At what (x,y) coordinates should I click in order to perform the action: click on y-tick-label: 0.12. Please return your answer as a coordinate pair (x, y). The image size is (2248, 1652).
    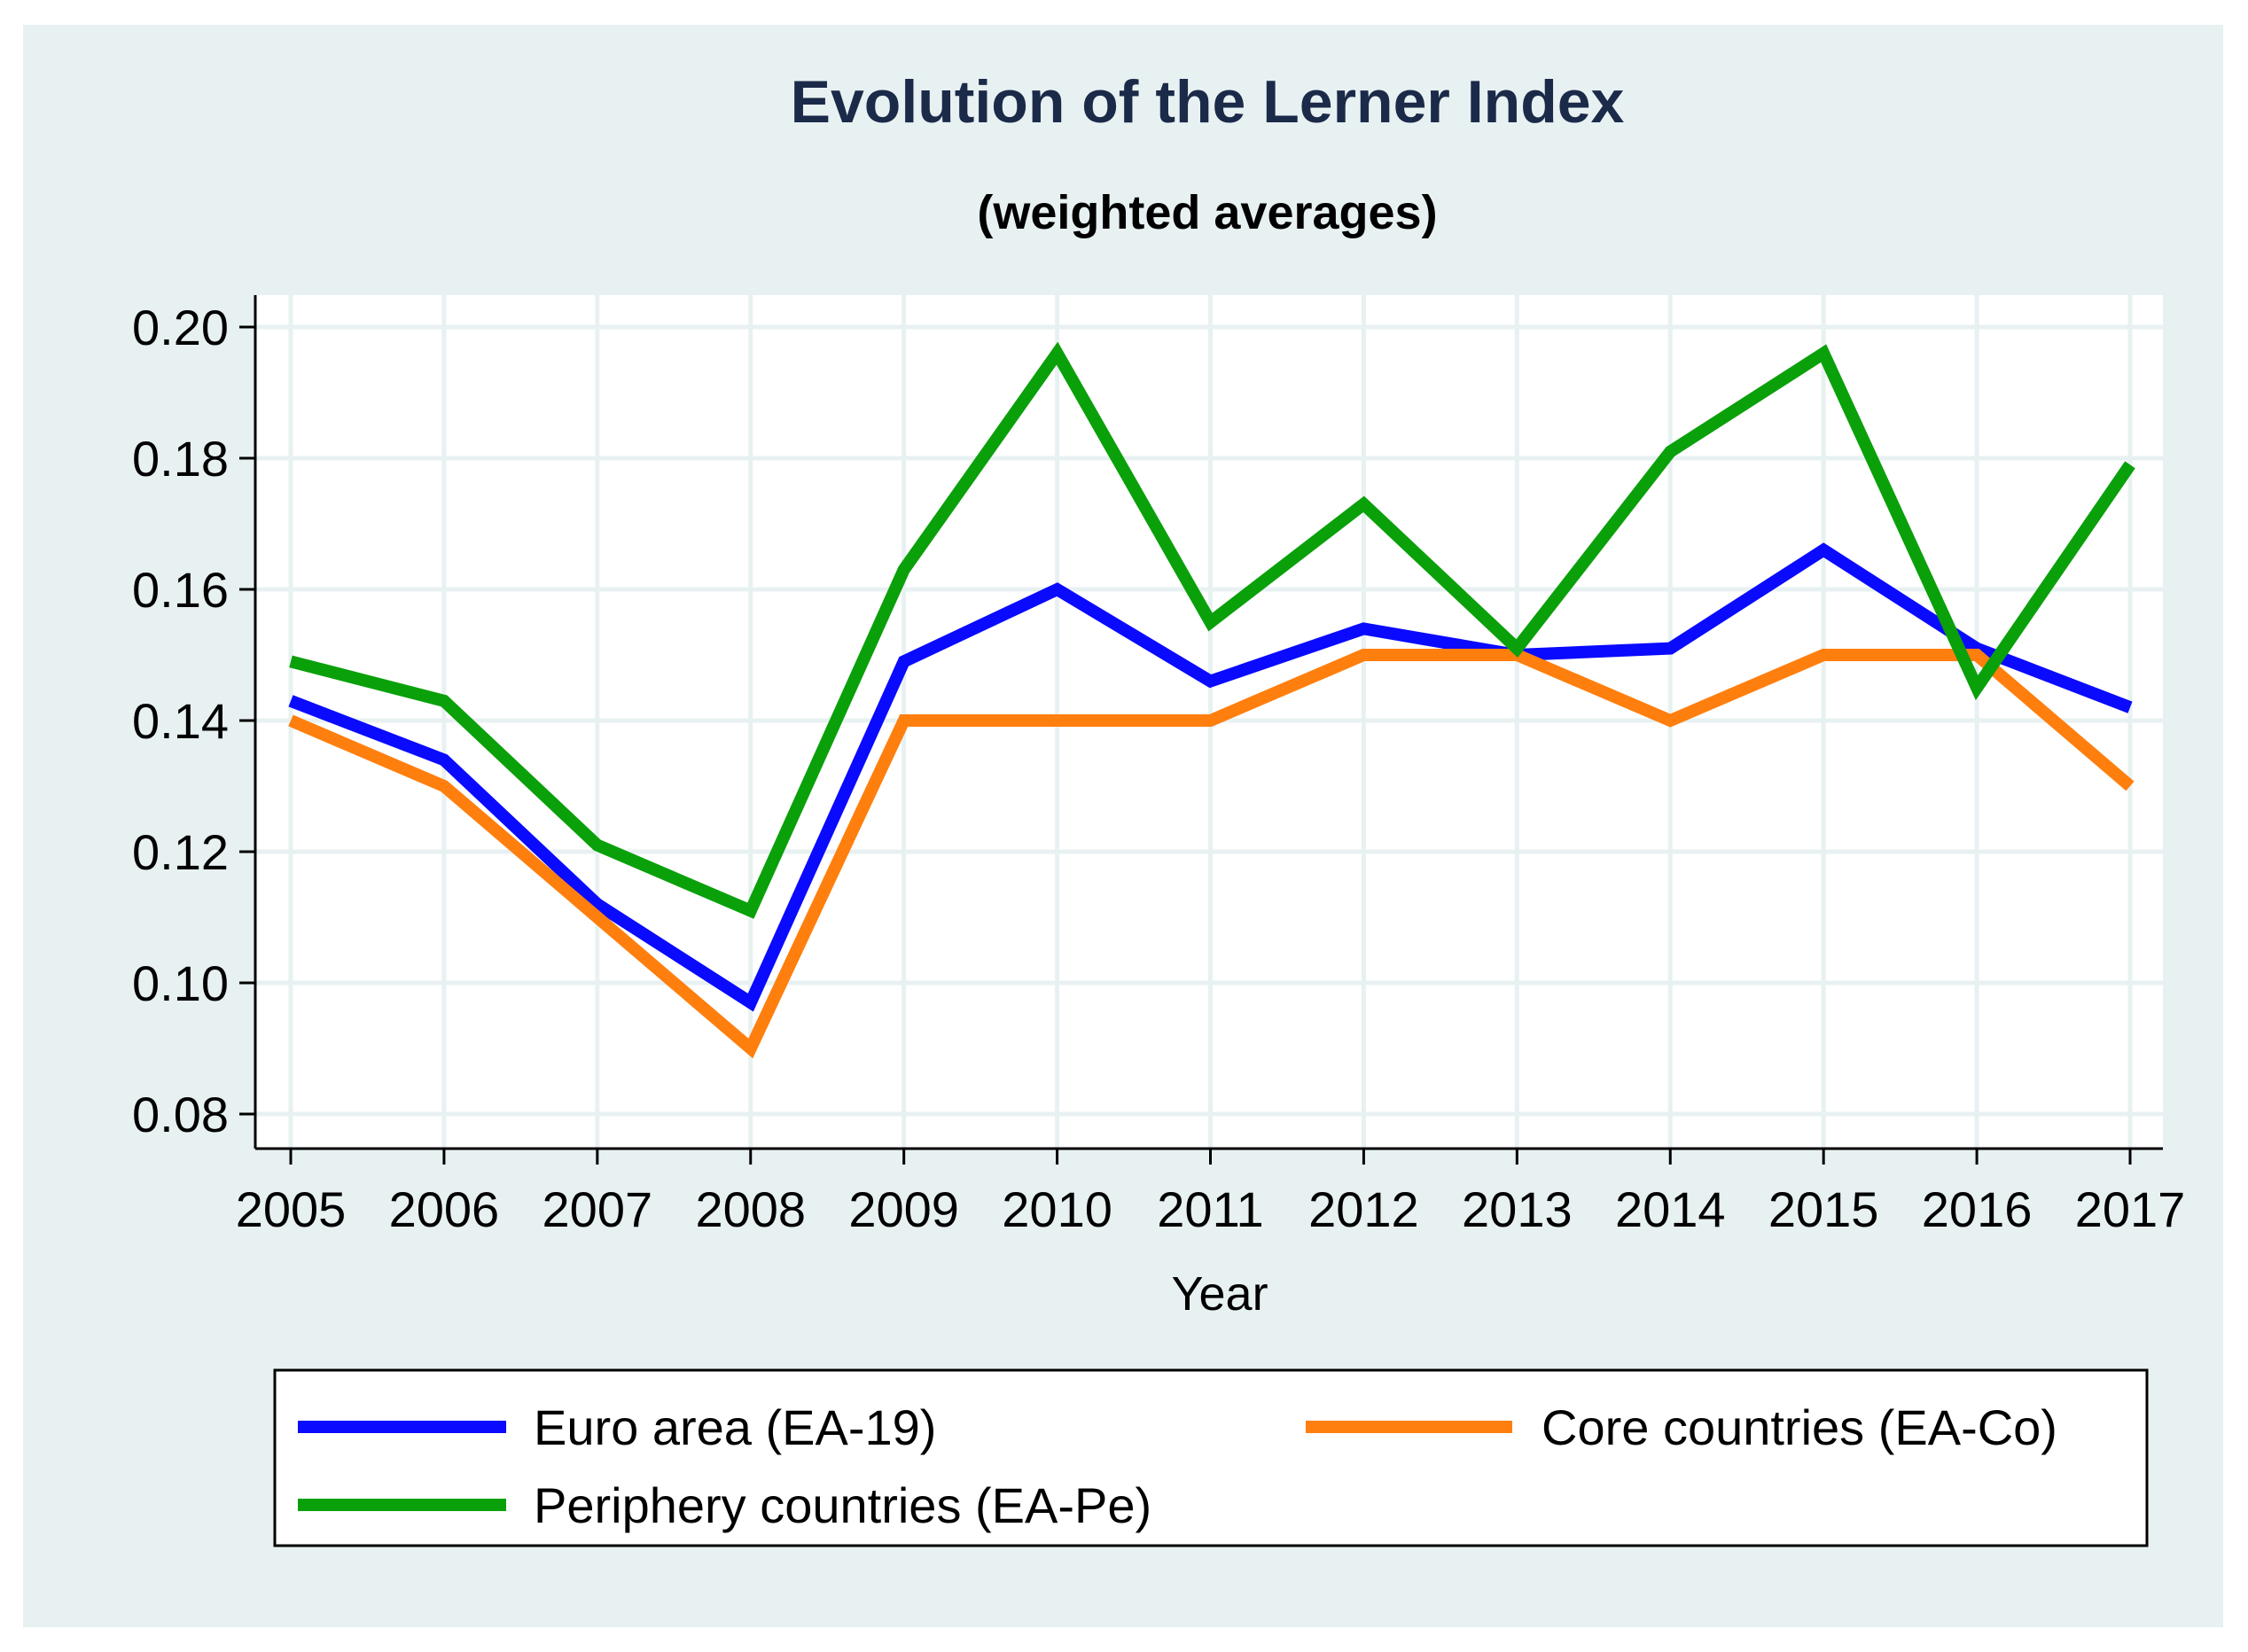
    Looking at the image, I should click on (181, 852).